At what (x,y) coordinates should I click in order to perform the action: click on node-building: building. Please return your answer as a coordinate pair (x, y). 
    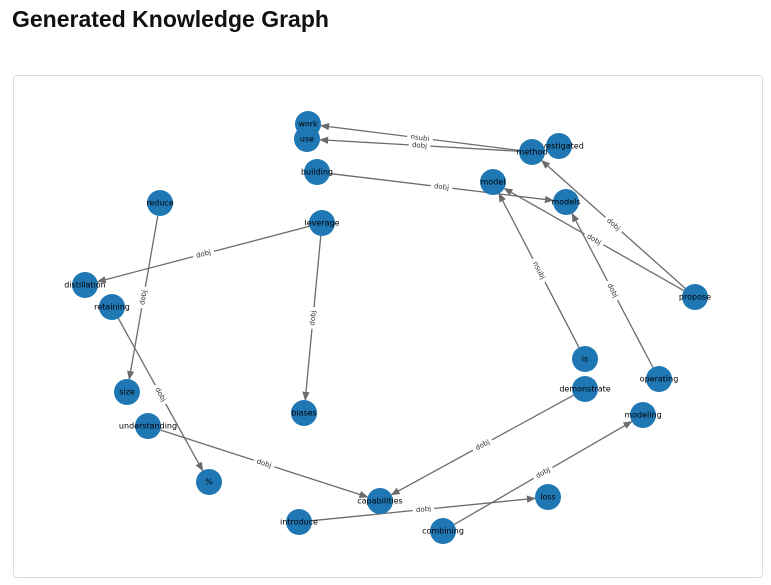
    Looking at the image, I should click on (317, 172).